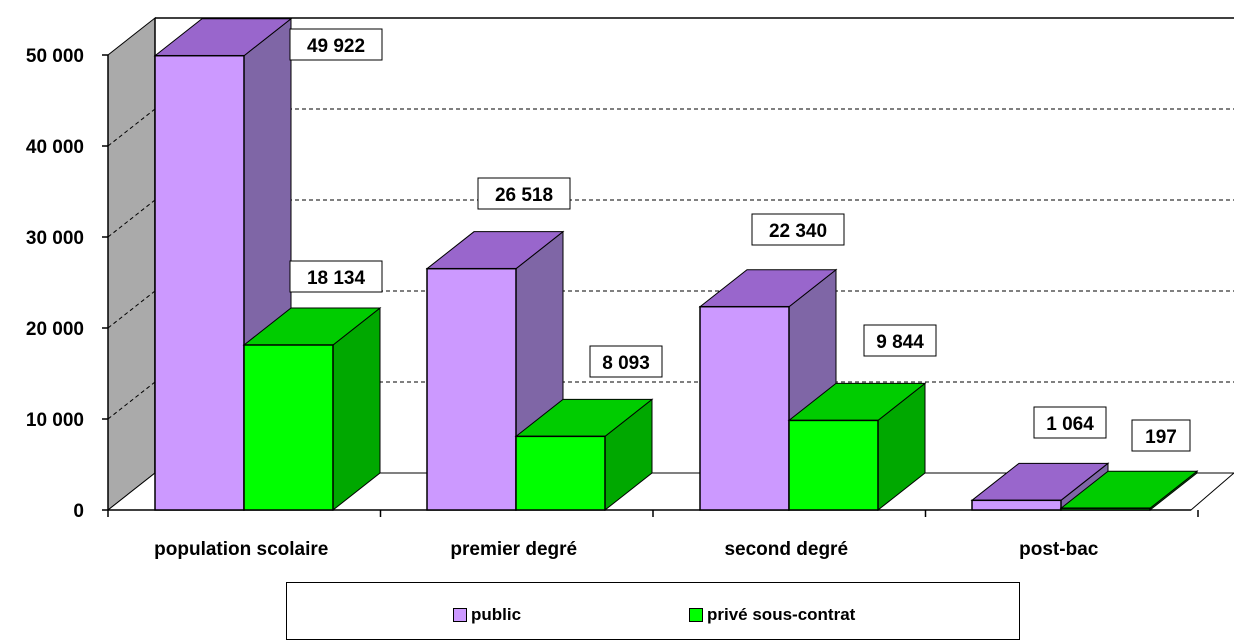 The width and height of the screenshot is (1234, 642). I want to click on data-label: 18 134, so click(336, 278).